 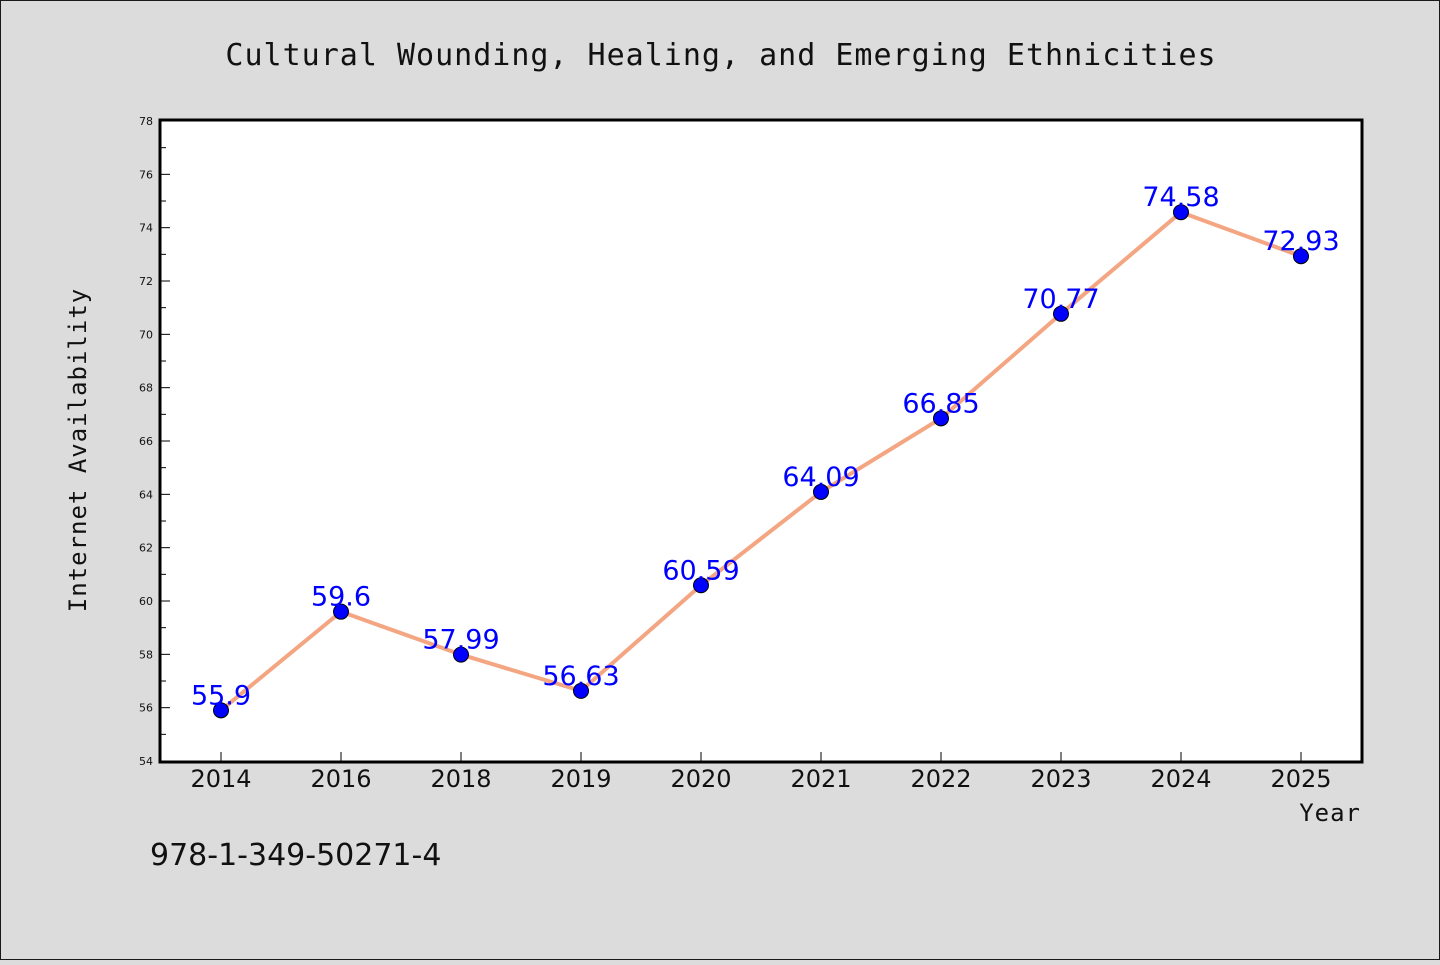 What do you see at coordinates (78, 450) in the screenshot?
I see `y-axis-label: Internet Availability` at bounding box center [78, 450].